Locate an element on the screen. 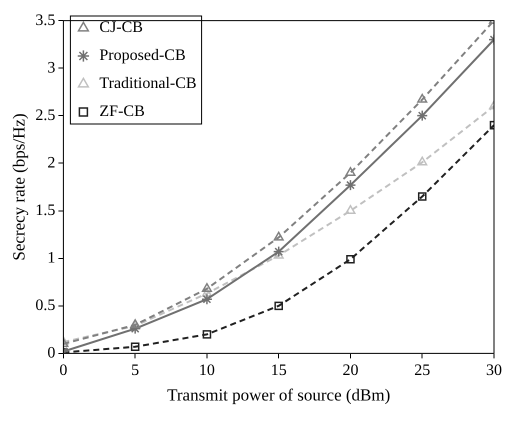 The height and width of the screenshot is (421, 518). x-axis-title: Transmit power of source (dBm) is located at coordinates (278, 394).